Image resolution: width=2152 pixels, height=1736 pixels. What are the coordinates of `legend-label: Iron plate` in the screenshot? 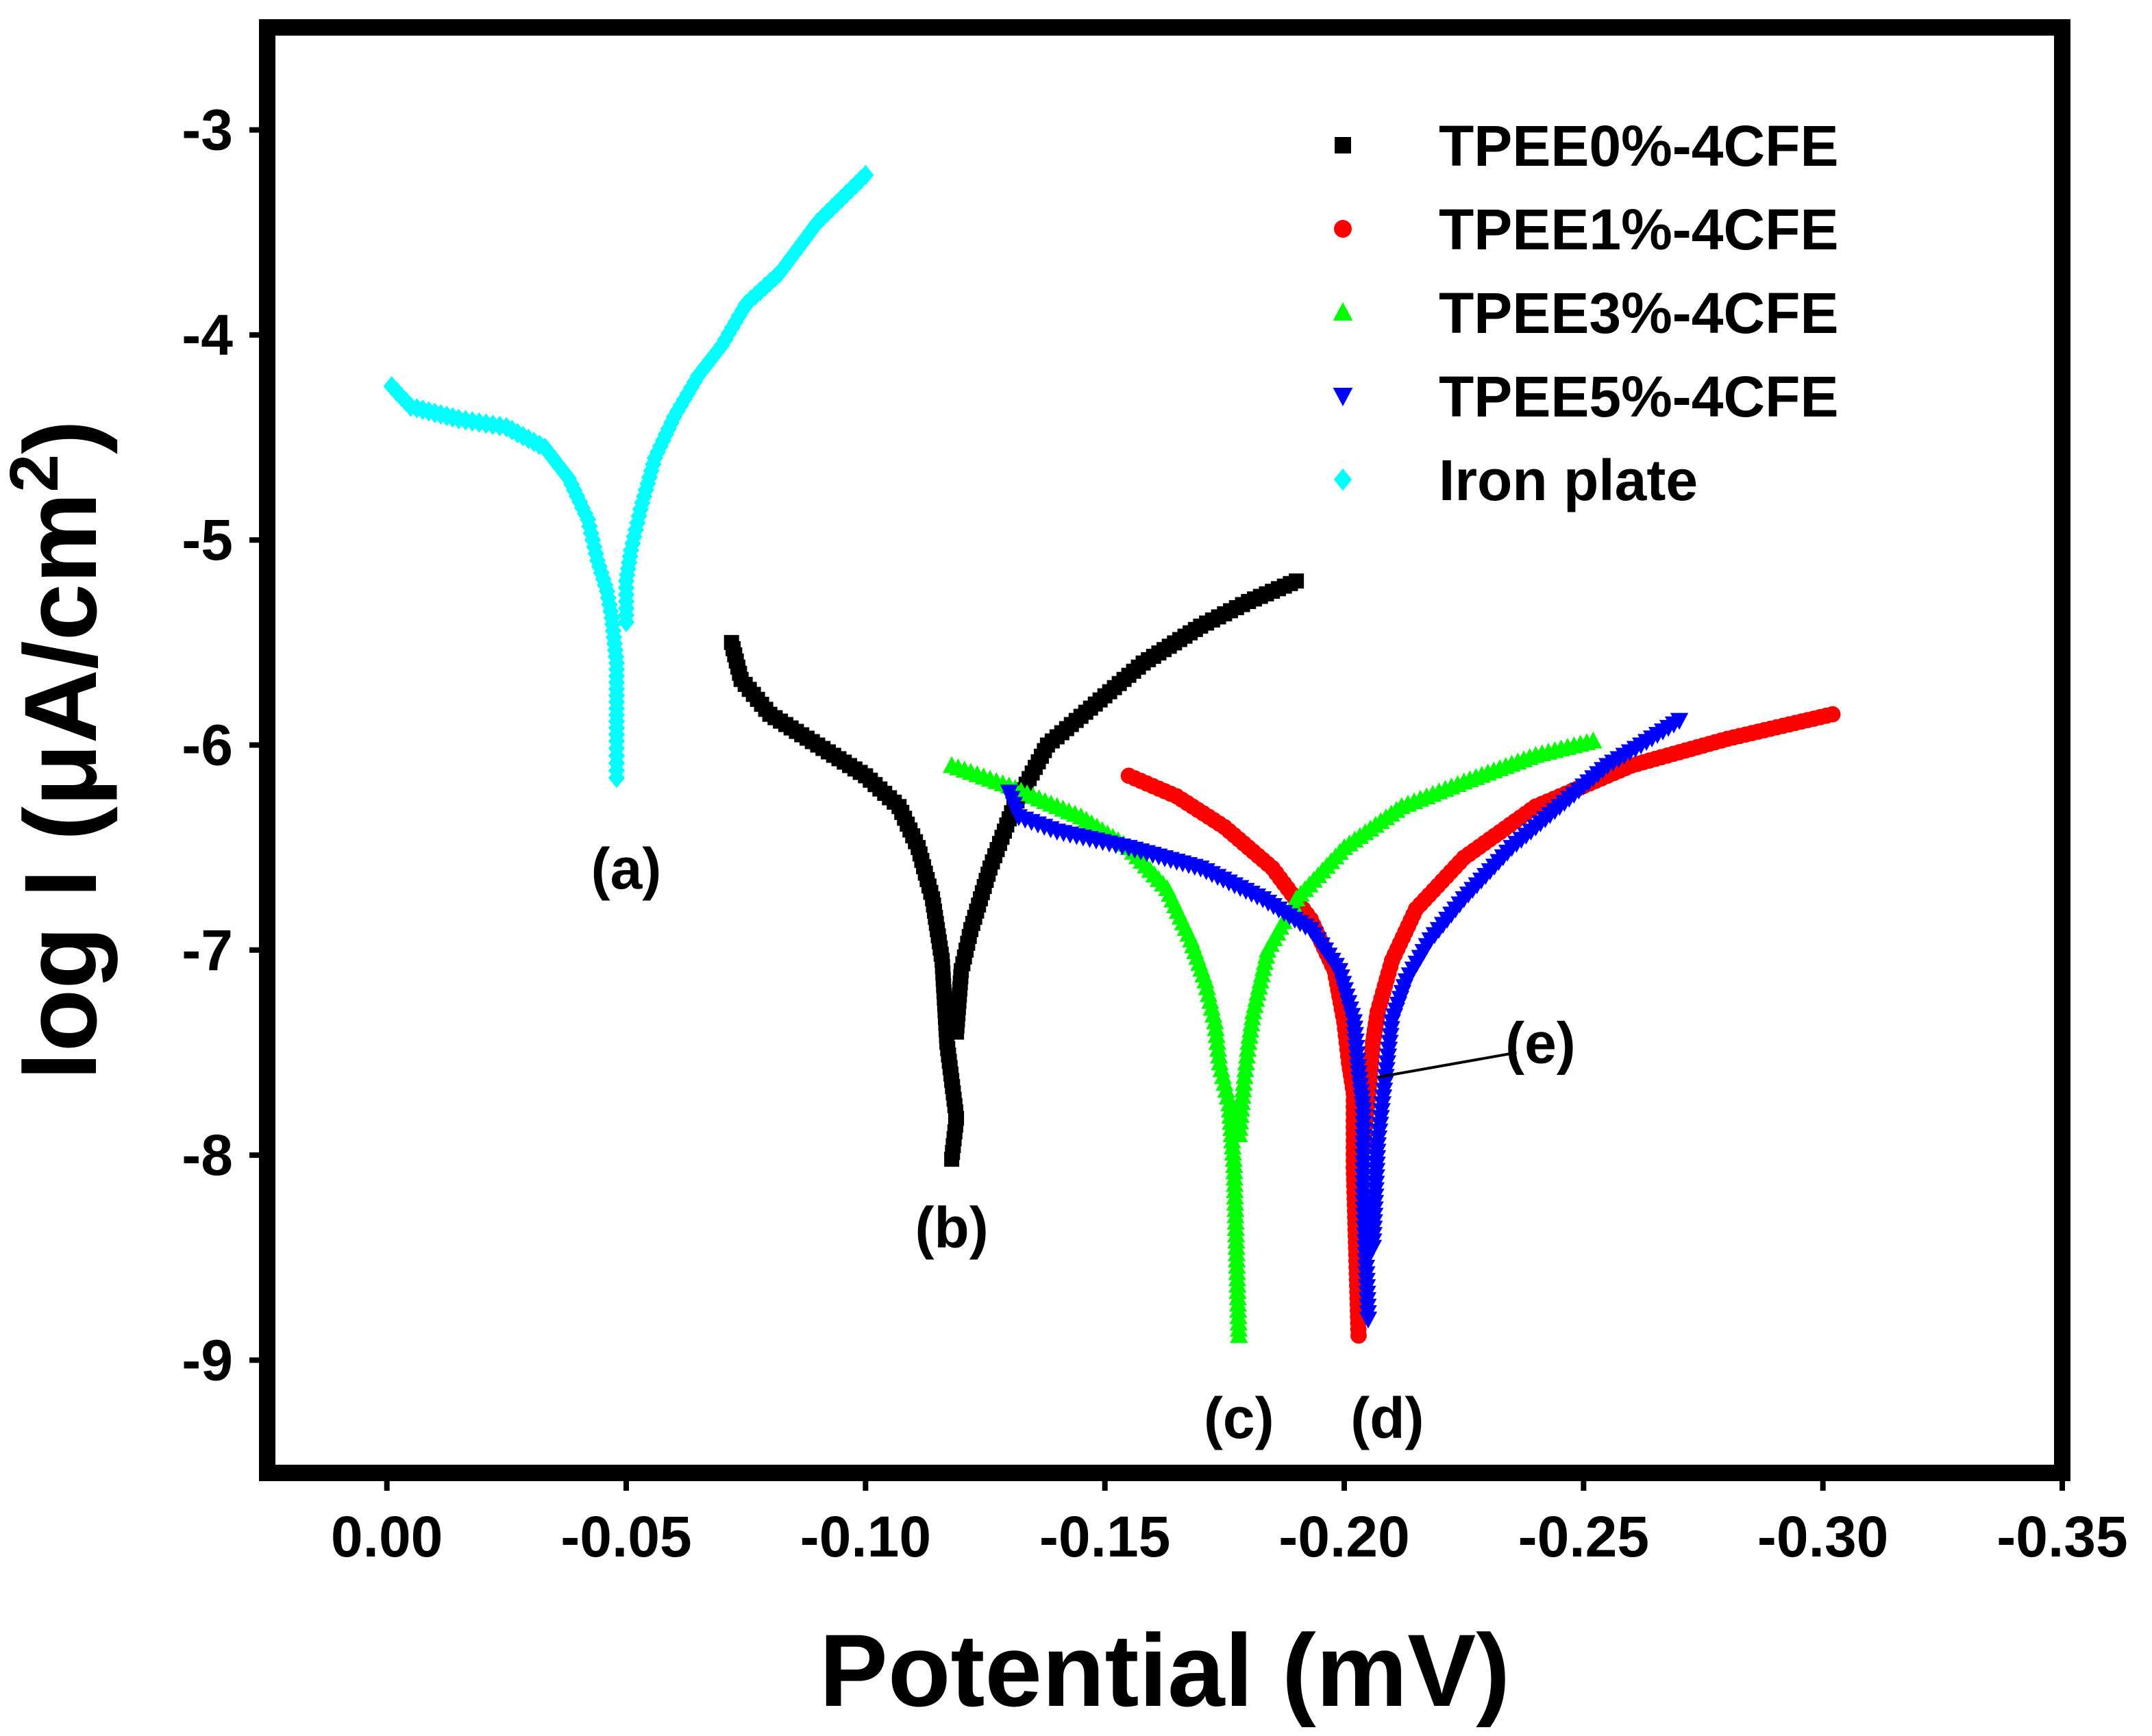 It's located at (1568, 480).